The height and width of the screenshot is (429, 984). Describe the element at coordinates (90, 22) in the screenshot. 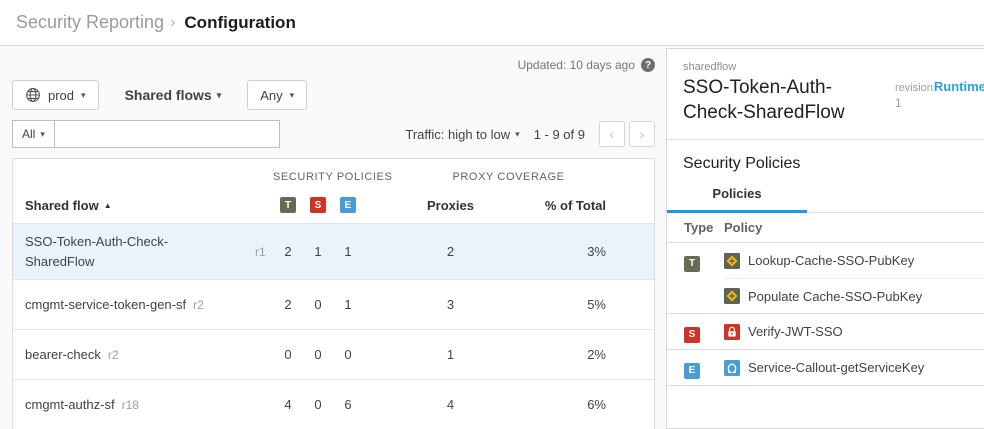

I see `breadcrumb-parent-link: Security Reporting` at that location.